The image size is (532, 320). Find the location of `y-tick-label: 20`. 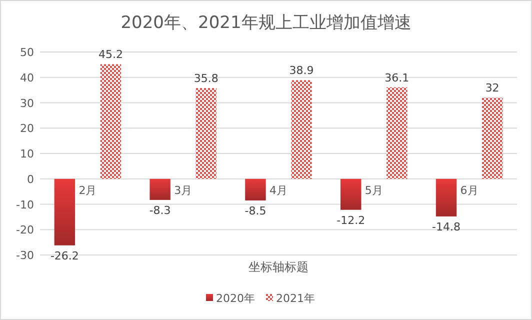

y-tick-label: 20 is located at coordinates (27, 129).